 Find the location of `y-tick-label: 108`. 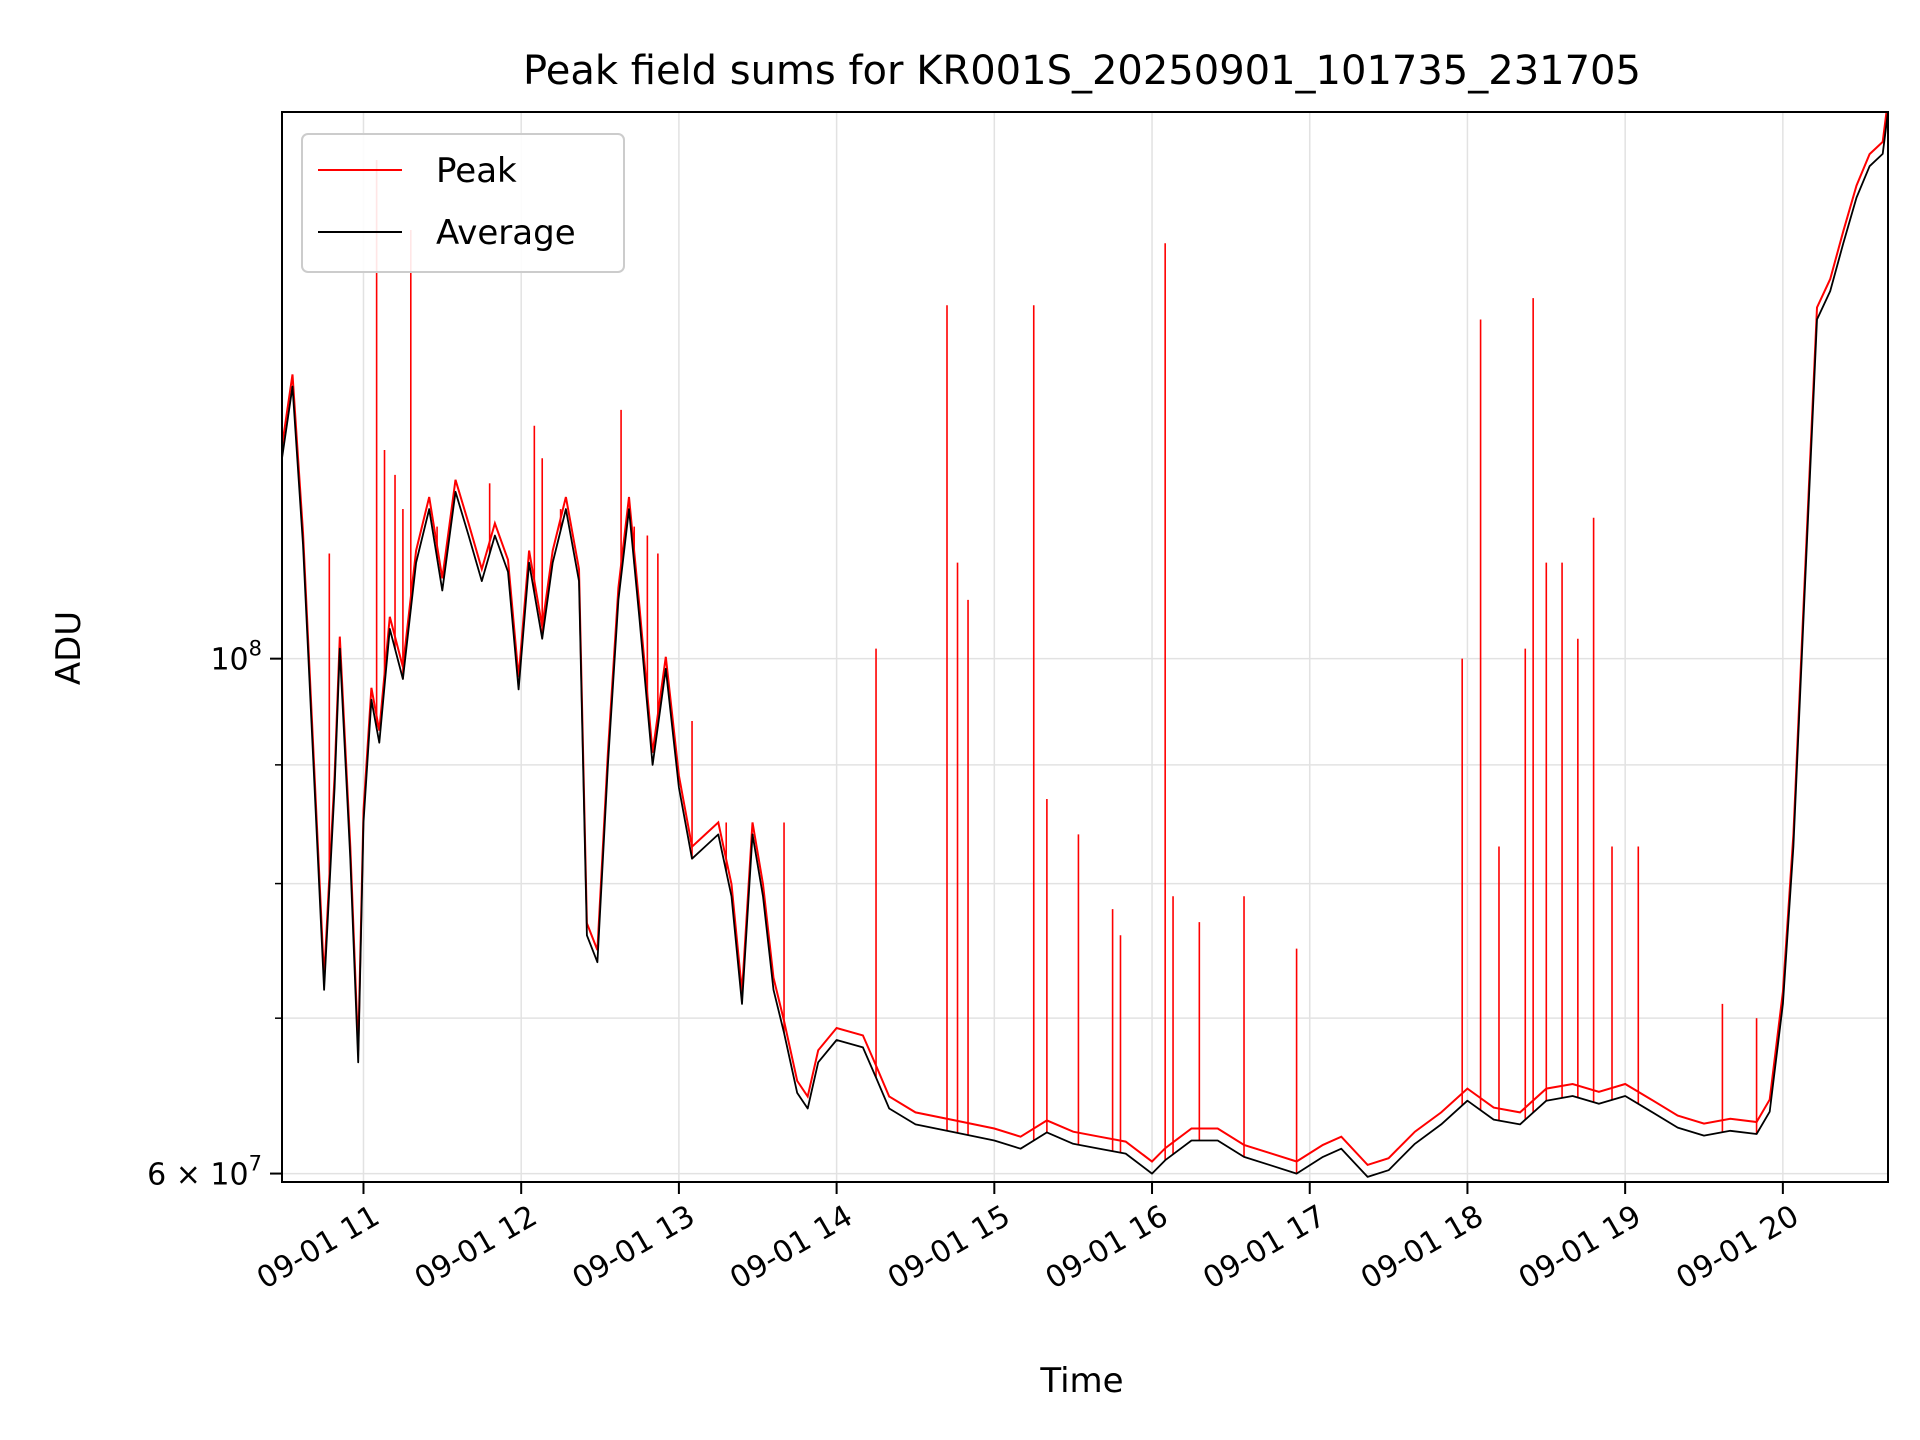

y-tick-label: 108 is located at coordinates (236, 657).